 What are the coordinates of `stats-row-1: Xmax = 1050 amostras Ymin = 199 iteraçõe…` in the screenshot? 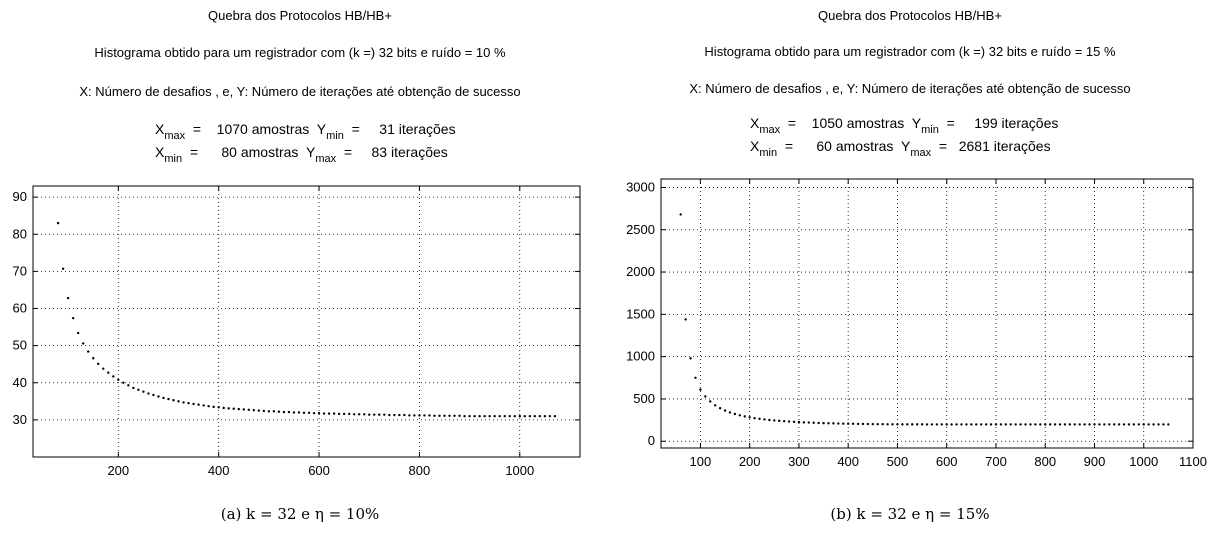 It's located at (904, 125).